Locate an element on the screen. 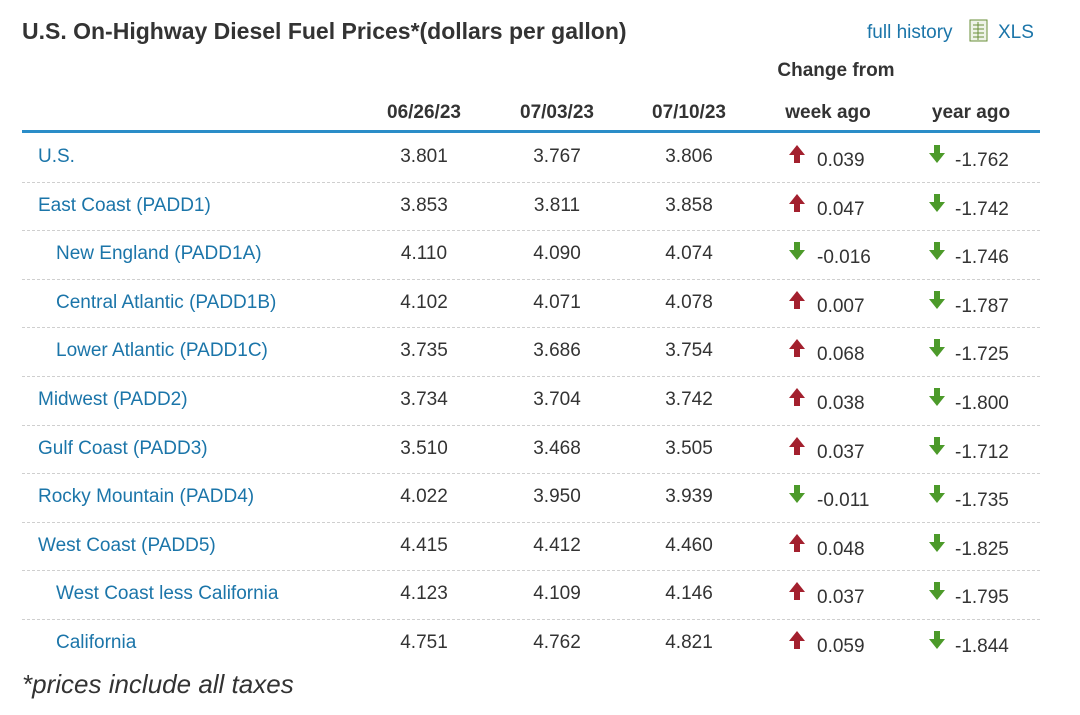 The width and height of the screenshot is (1080, 715). price: 3.505 is located at coordinates (689, 448).